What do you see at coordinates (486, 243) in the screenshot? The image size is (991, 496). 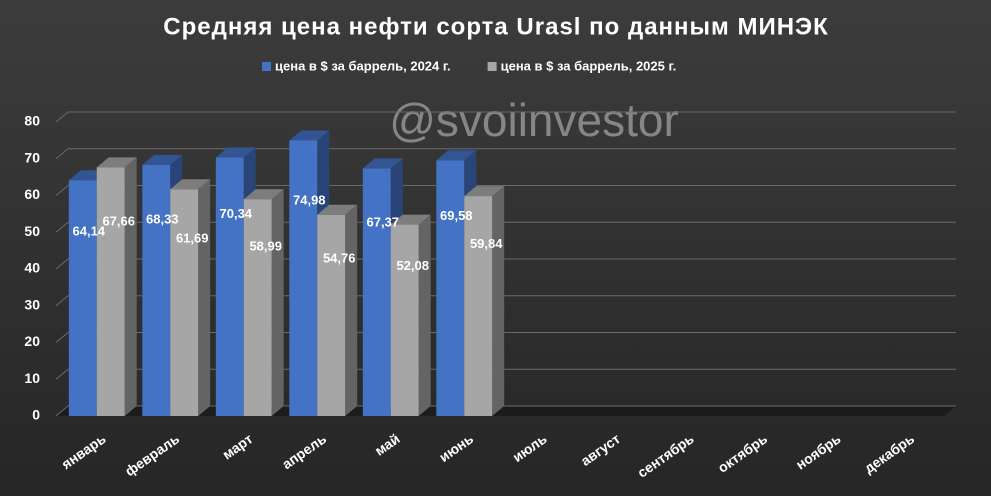 I see `value-label: 59,84` at bounding box center [486, 243].